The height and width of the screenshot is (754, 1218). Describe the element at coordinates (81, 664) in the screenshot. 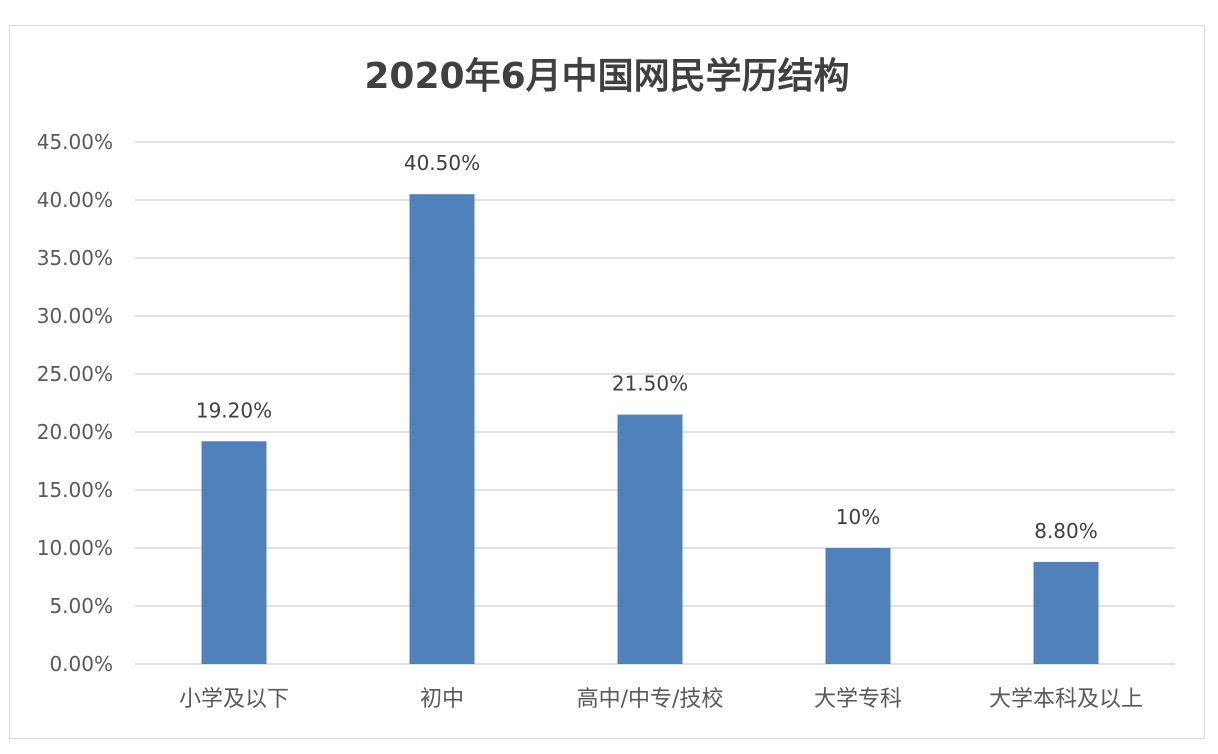

I see `y-tick-label: 0.00%` at that location.